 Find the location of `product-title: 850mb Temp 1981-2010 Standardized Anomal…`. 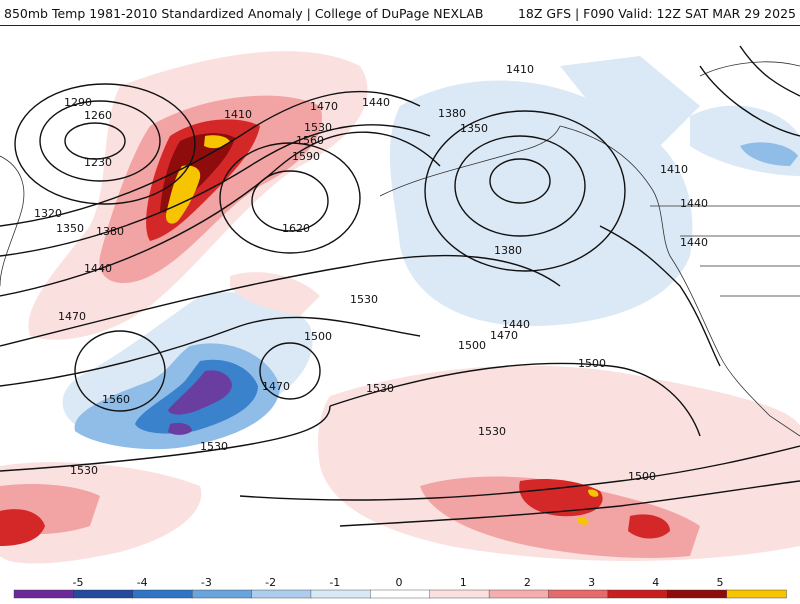

product-title: 850mb Temp 1981-2010 Standardized Anomal… is located at coordinates (244, 13).